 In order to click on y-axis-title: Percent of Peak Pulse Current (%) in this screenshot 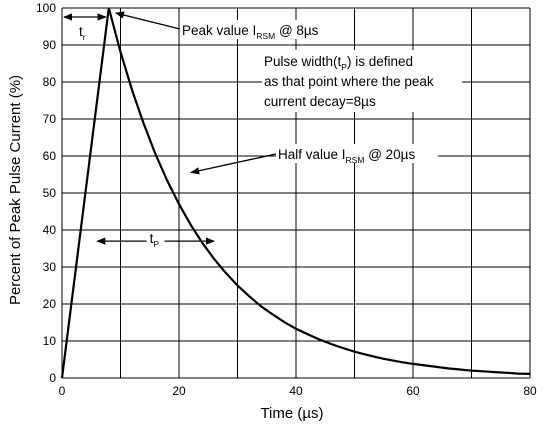, I will do `click(15, 190)`.